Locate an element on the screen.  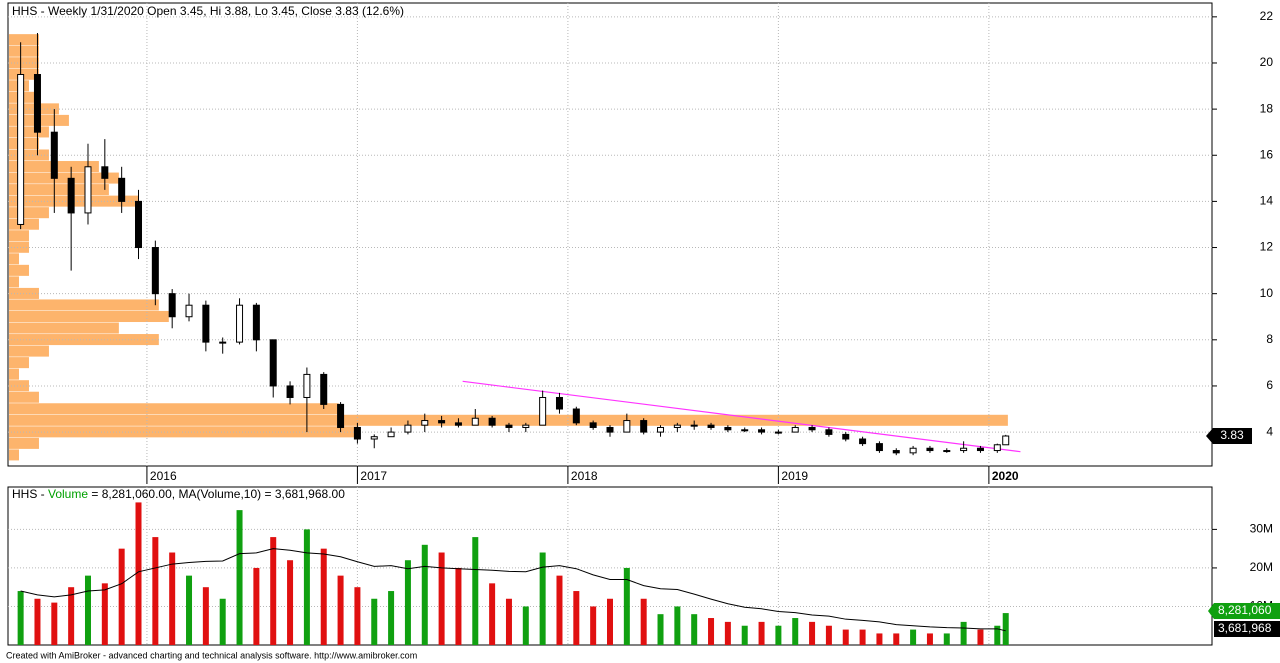
last-ma-label: 3,681,968 is located at coordinates (1245, 628).